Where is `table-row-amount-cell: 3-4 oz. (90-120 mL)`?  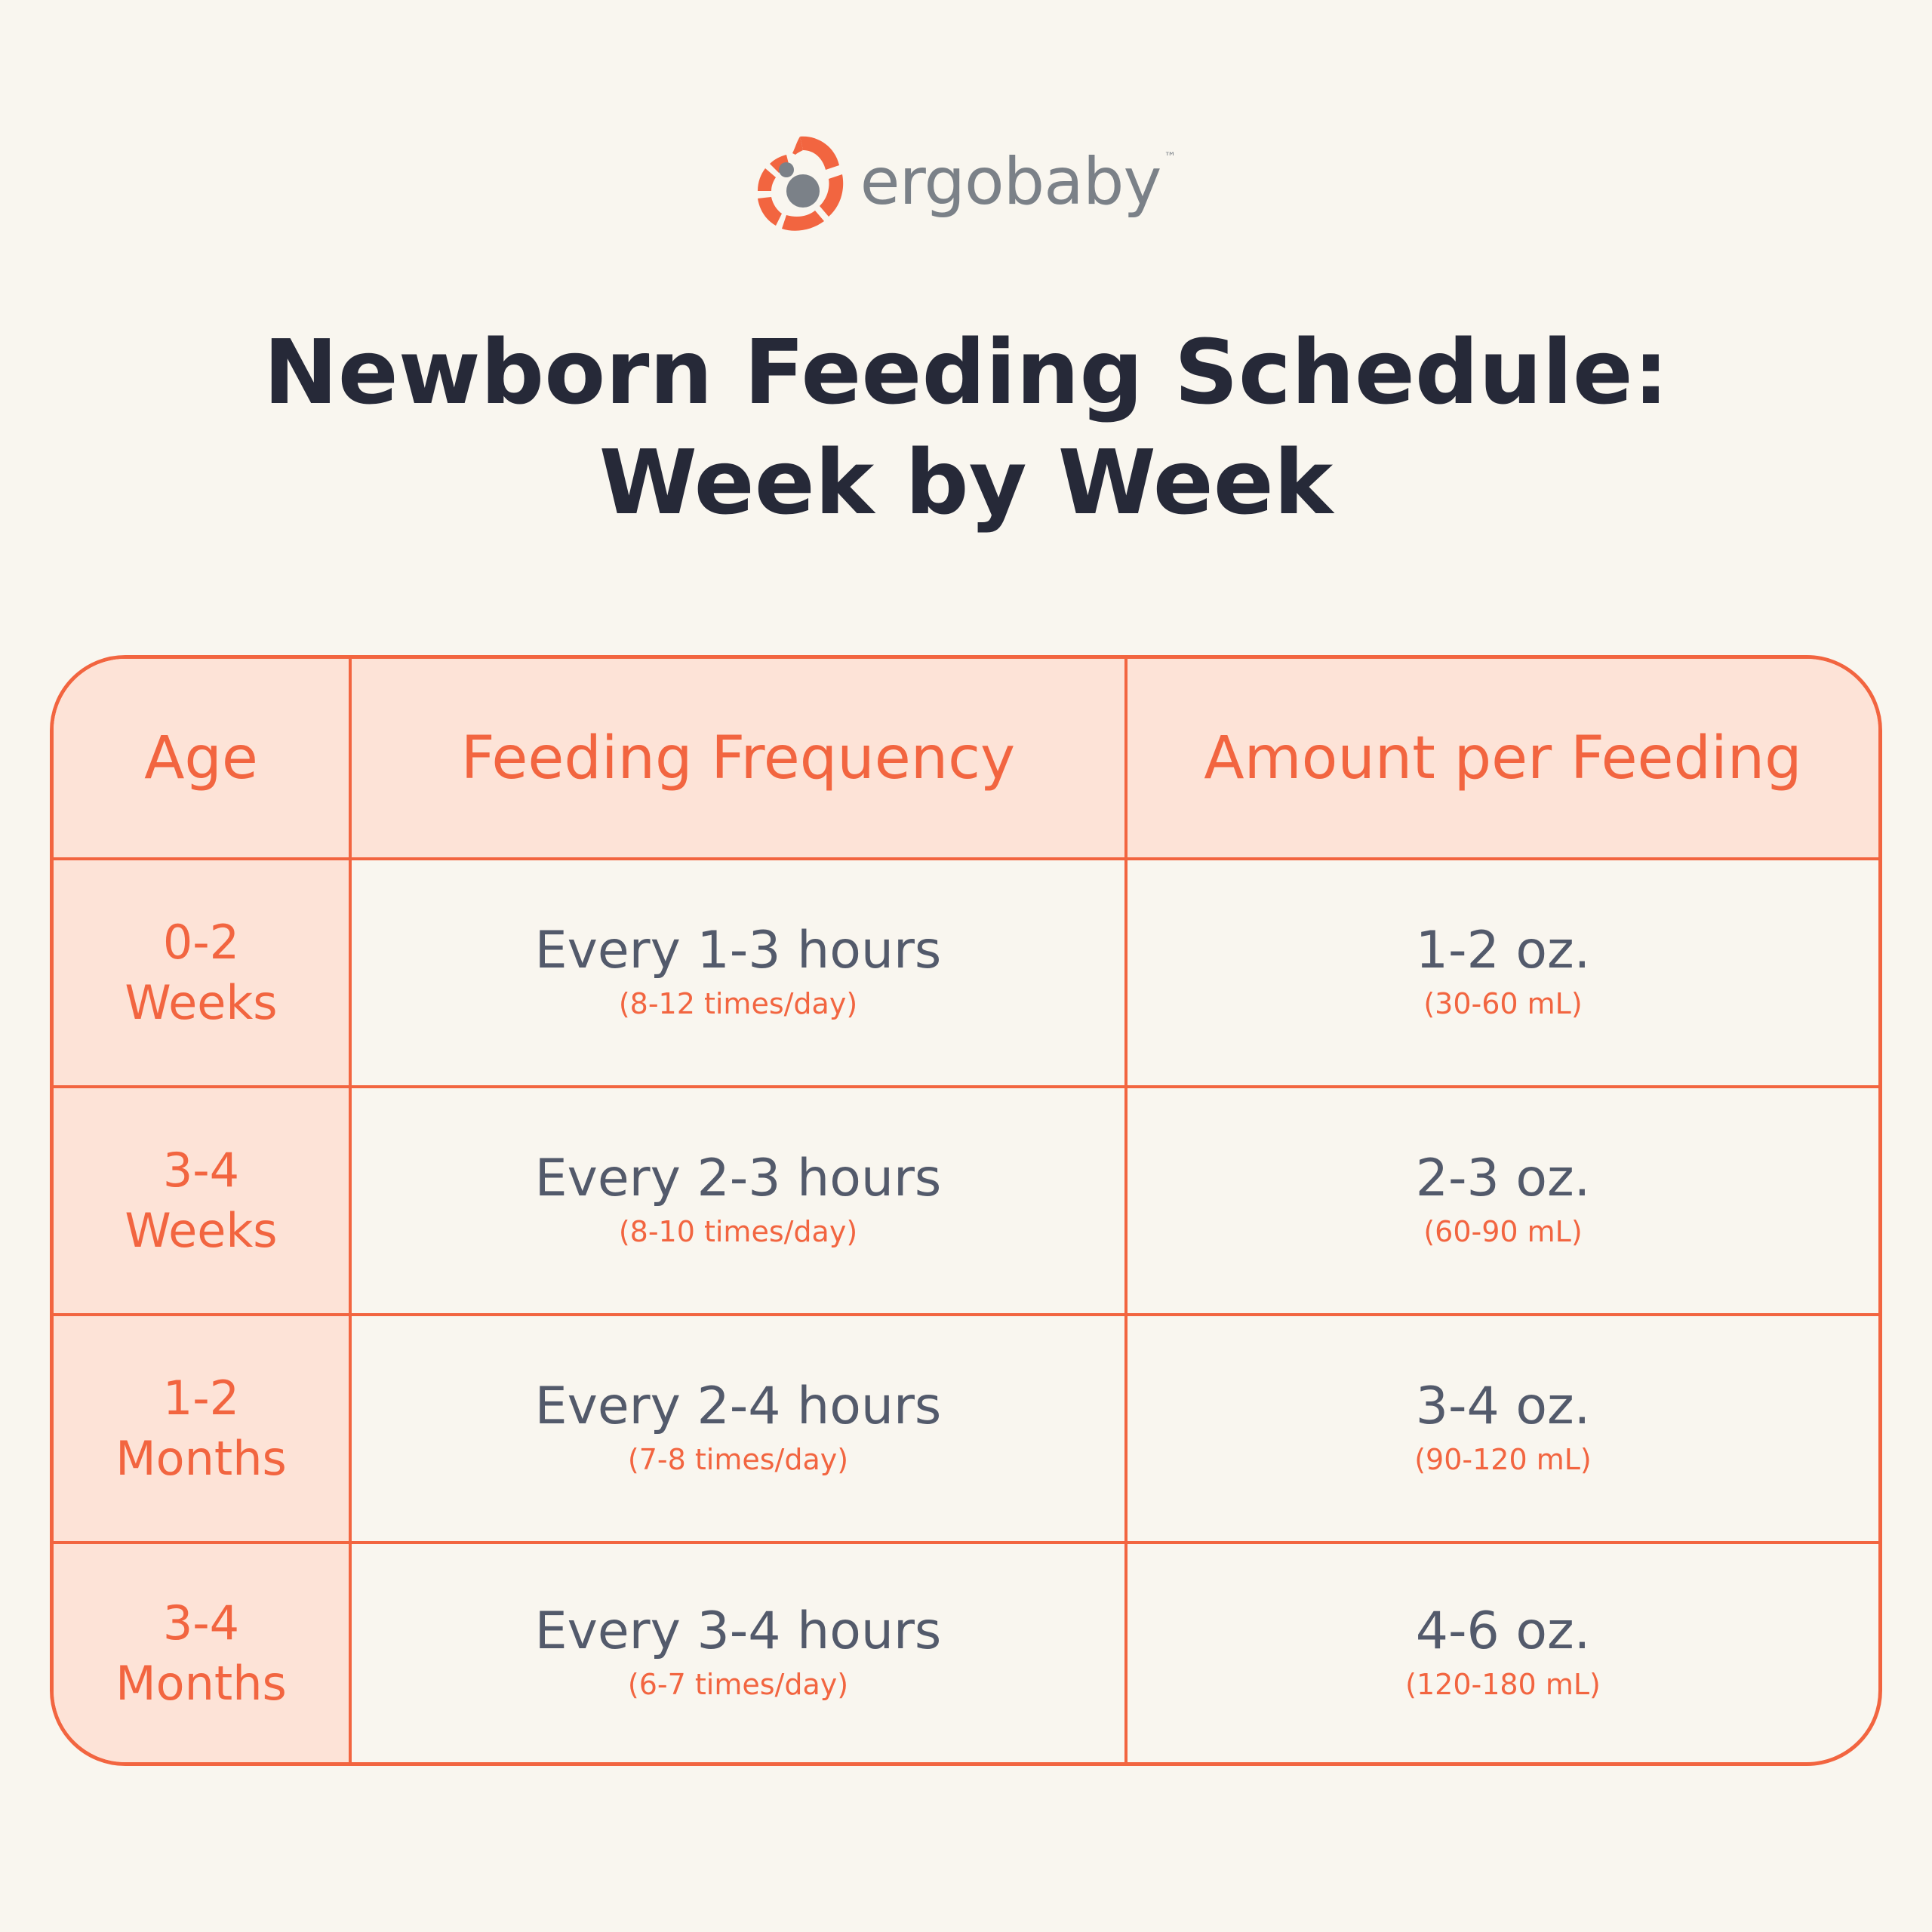
table-row-amount-cell: 3-4 oz. (90-120 mL) is located at coordinates (1503, 1428).